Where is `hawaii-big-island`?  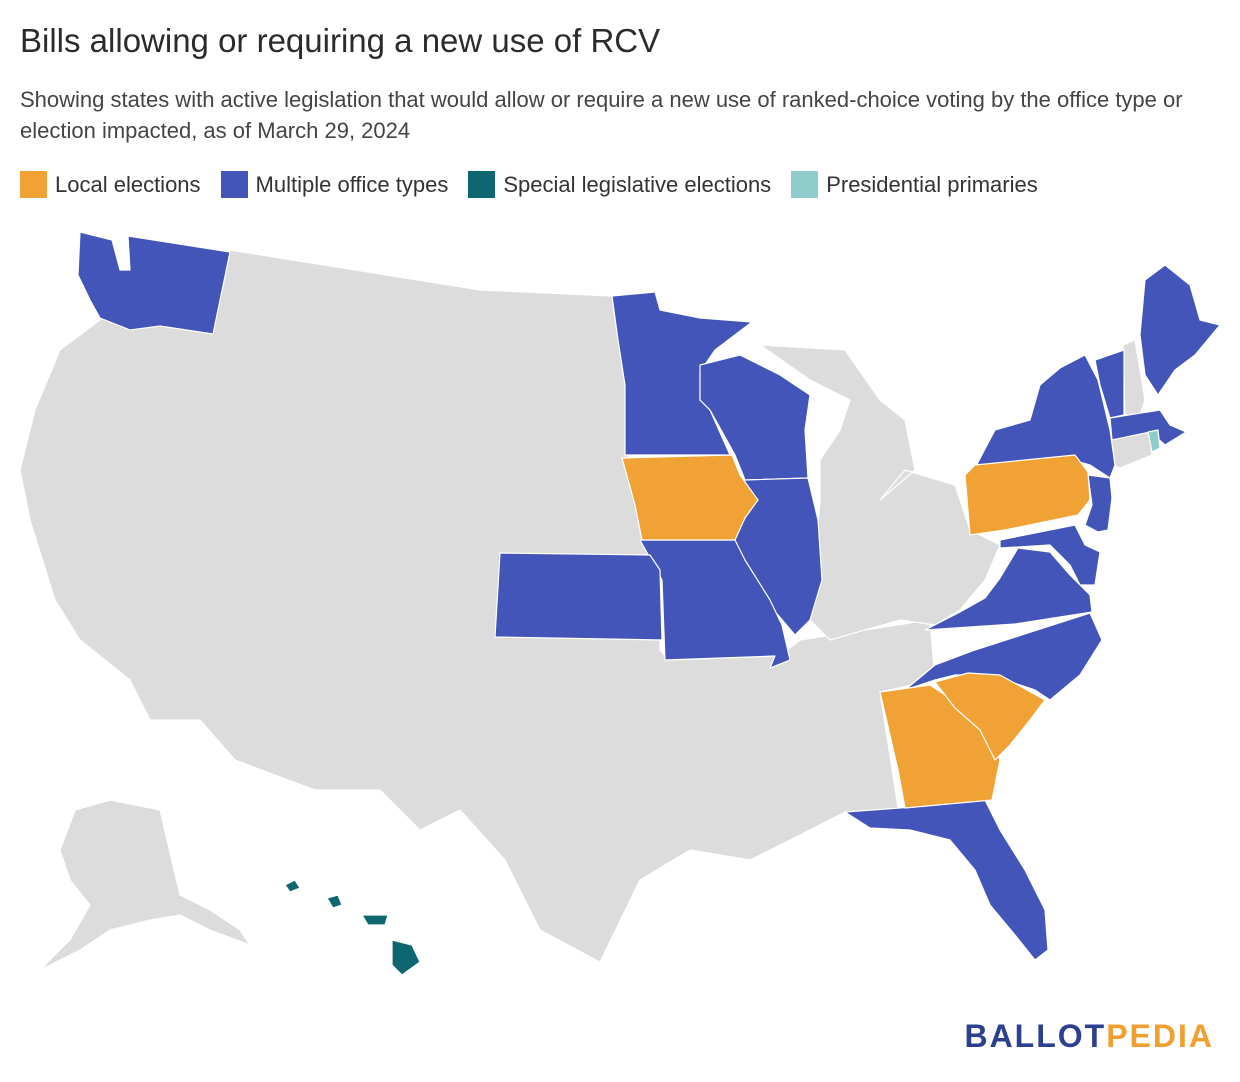
hawaii-big-island is located at coordinates (406, 957).